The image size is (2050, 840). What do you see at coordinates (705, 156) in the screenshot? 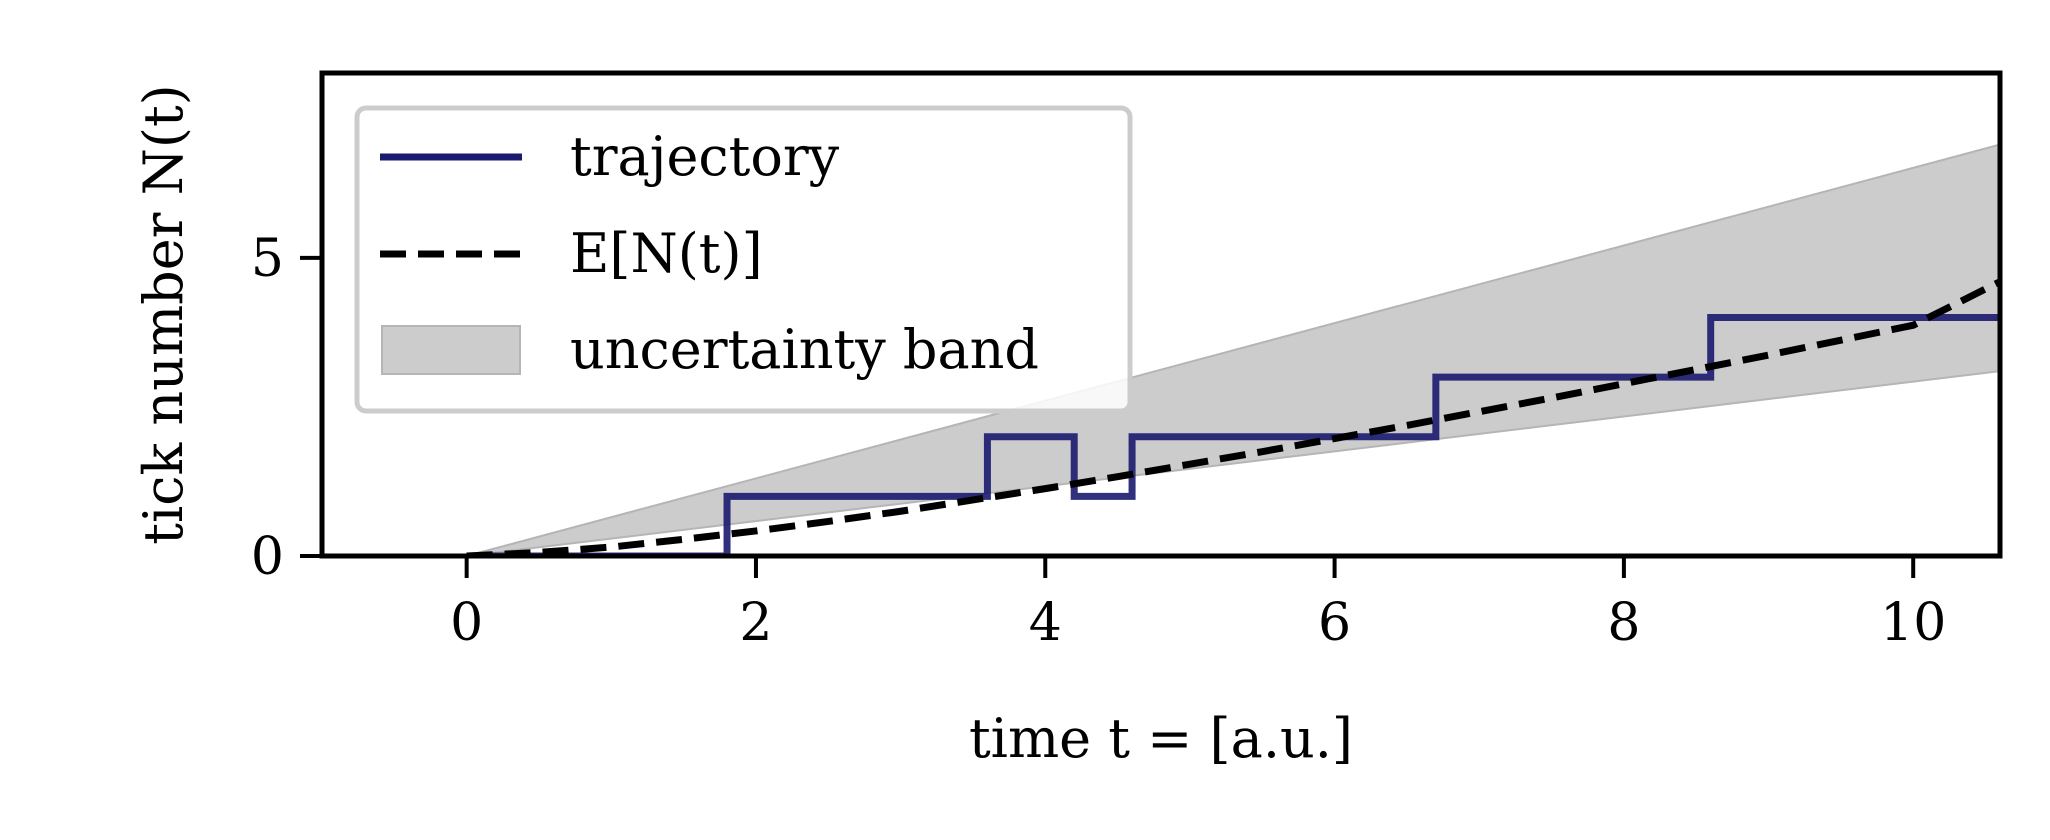
I see `legend-label: trajectory` at bounding box center [705, 156].